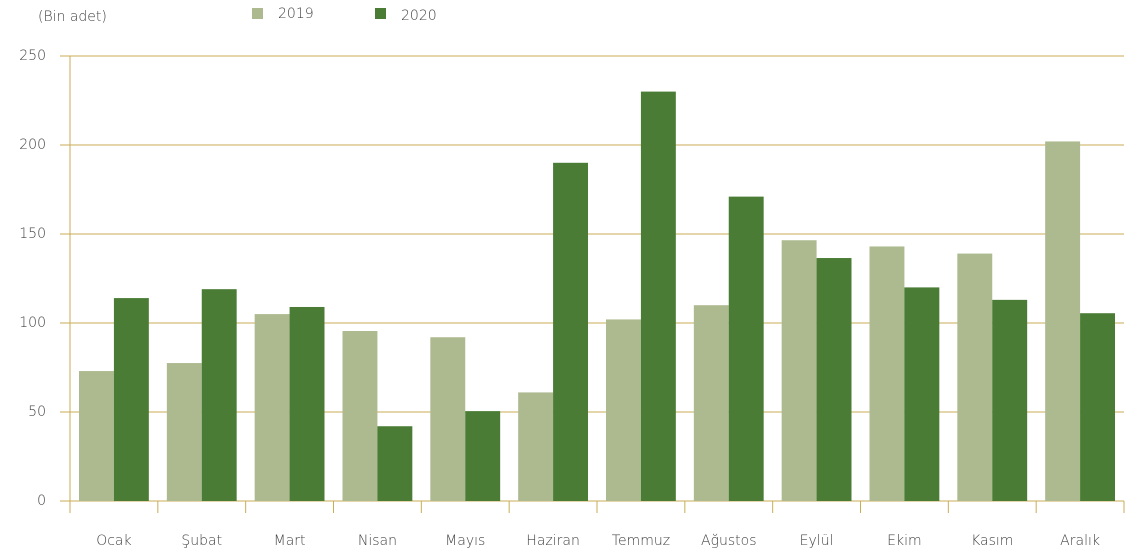  Describe the element at coordinates (419, 16) in the screenshot. I see `legend-label: 2020` at that location.